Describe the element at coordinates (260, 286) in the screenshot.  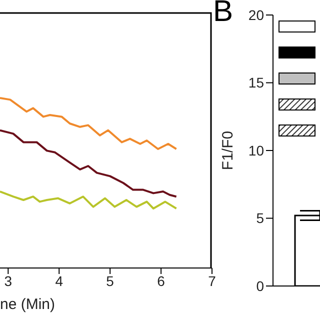
I see `y-tick-label: 0` at that location.